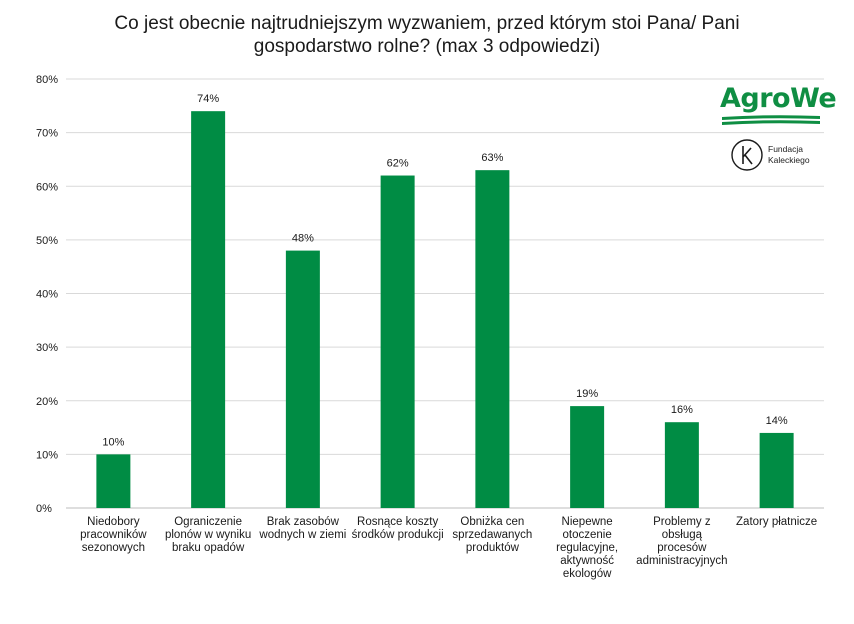 Image resolution: width=854 pixels, height=624 pixels. What do you see at coordinates (208, 99) in the screenshot?
I see `data-label: 74%` at bounding box center [208, 99].